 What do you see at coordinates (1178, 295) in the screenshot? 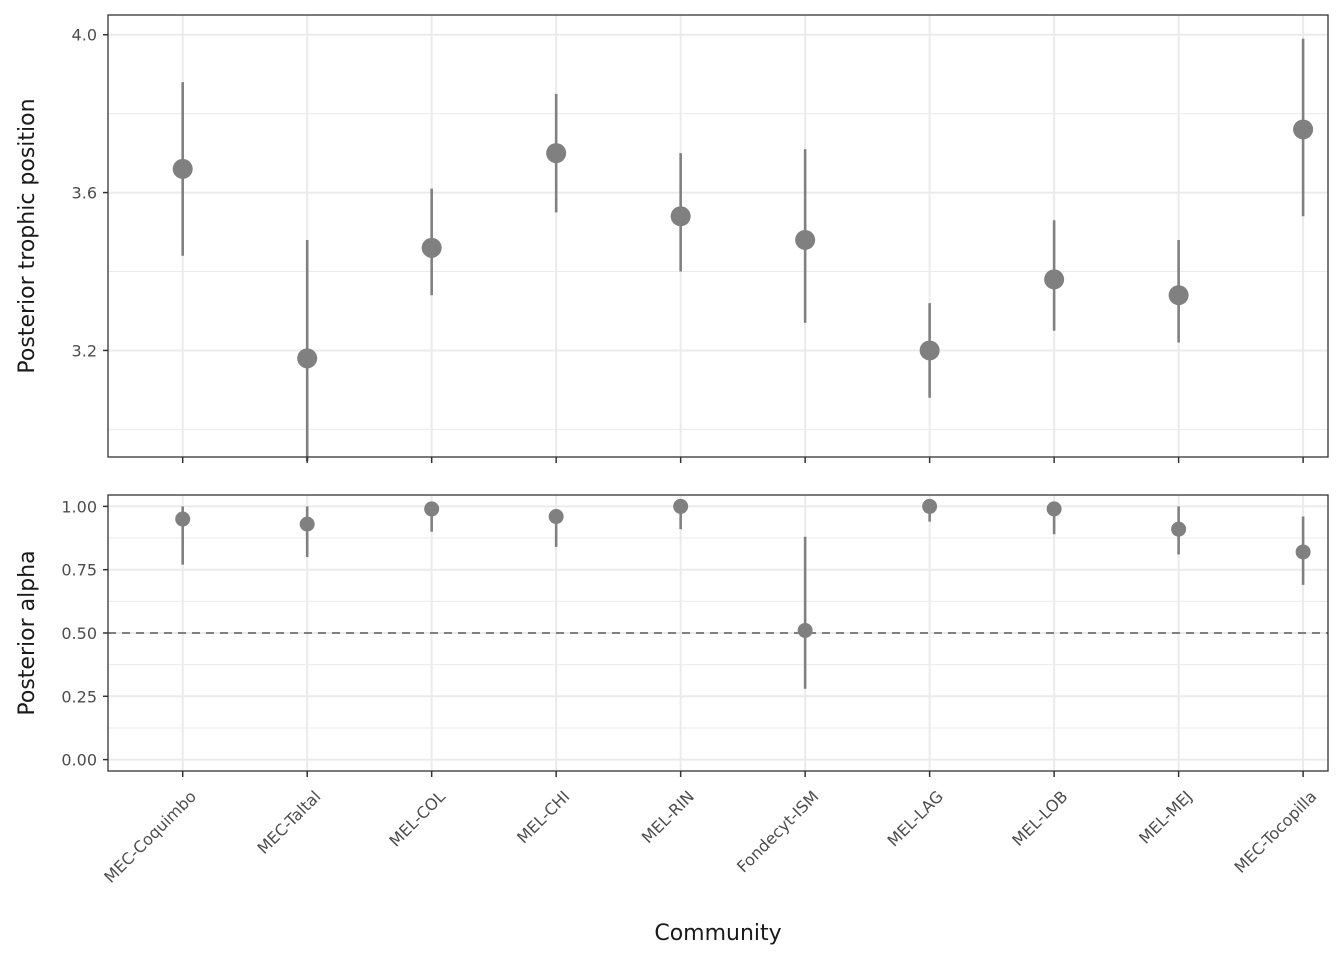
I see `trophic-point-MEL-MEJ` at bounding box center [1178, 295].